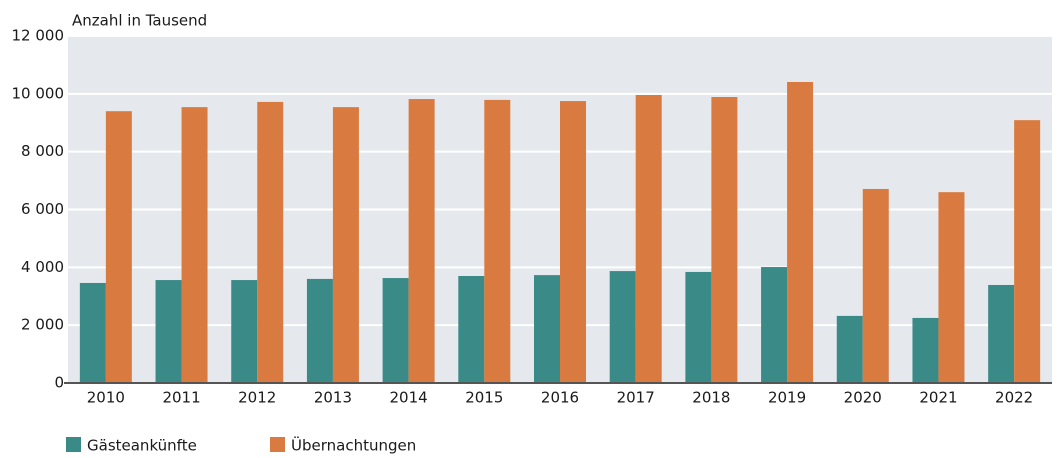 This screenshot has height=458, width=1057. What do you see at coordinates (560, 398) in the screenshot?
I see `x-tick-label: 2016` at bounding box center [560, 398].